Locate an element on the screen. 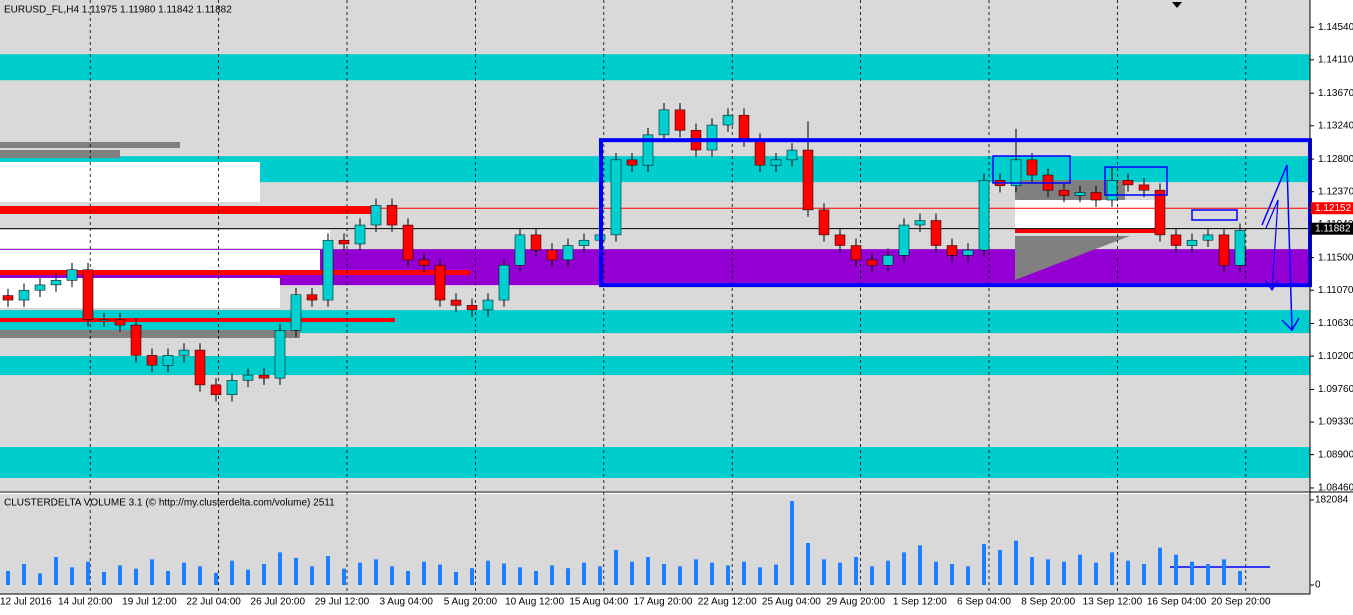  x-tick-label: 3 Aug 04:00 is located at coordinates (407, 602).